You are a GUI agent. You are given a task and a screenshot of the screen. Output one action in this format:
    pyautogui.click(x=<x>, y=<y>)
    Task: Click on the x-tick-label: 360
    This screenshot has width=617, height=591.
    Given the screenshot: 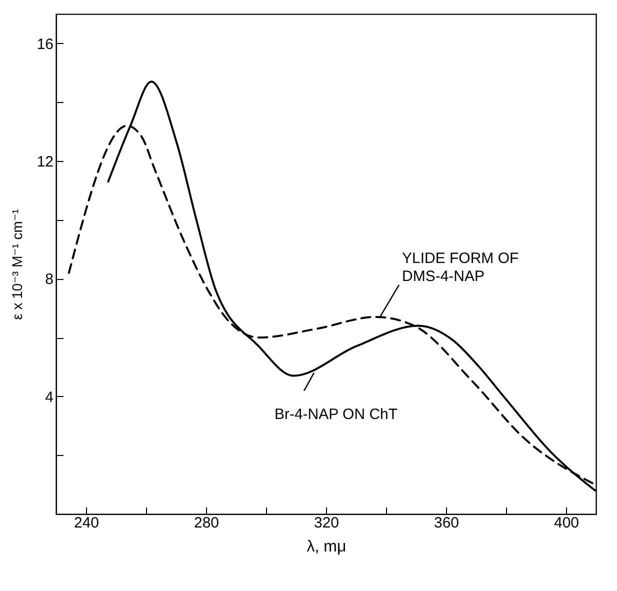 What is the action you would take?
    pyautogui.click(x=447, y=523)
    